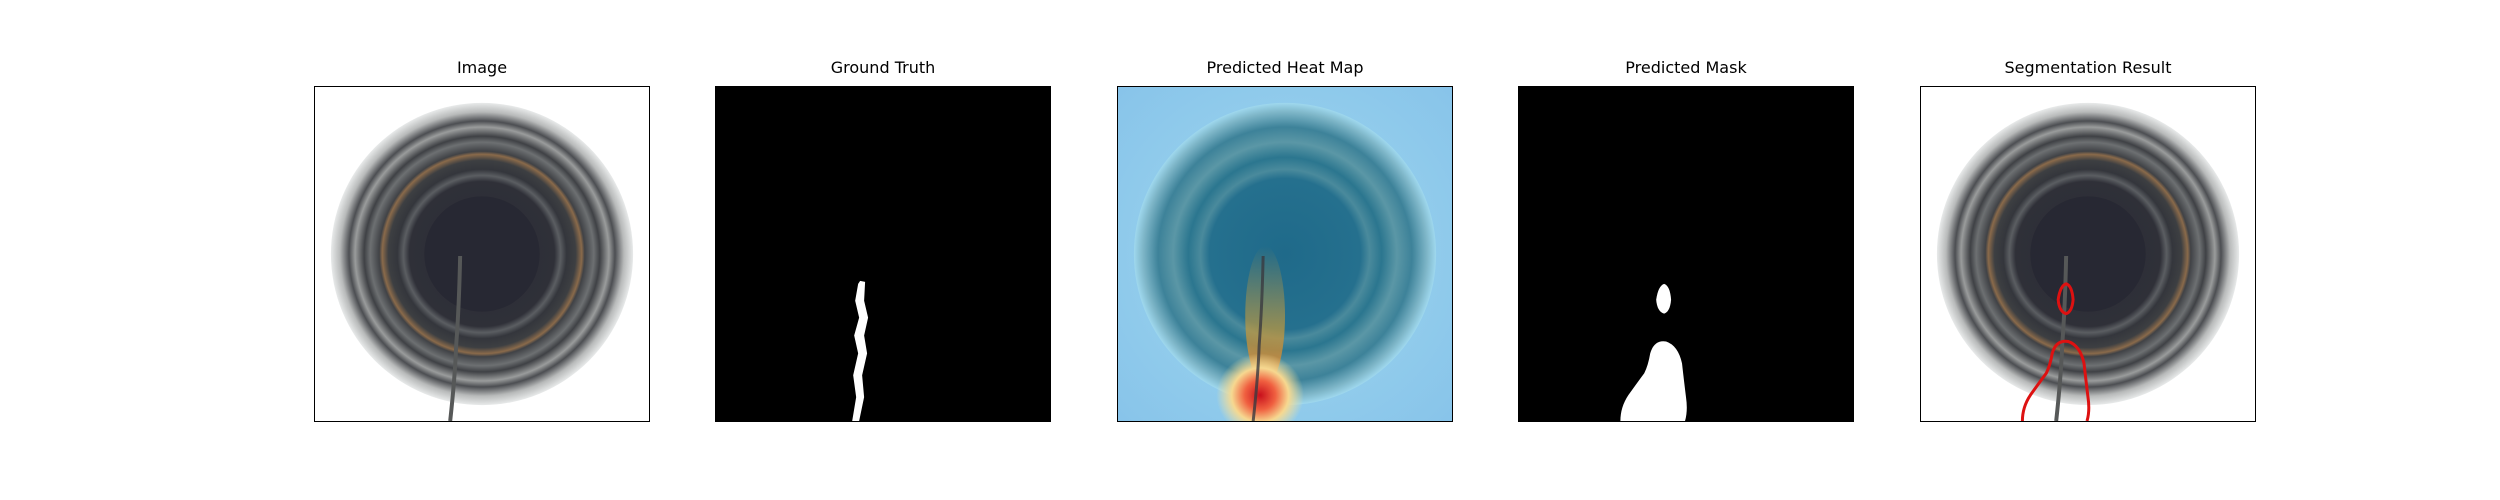 This screenshot has height=500, width=2500. Describe the element at coordinates (1265, 316) in the screenshot. I see `warm-streak` at that location.